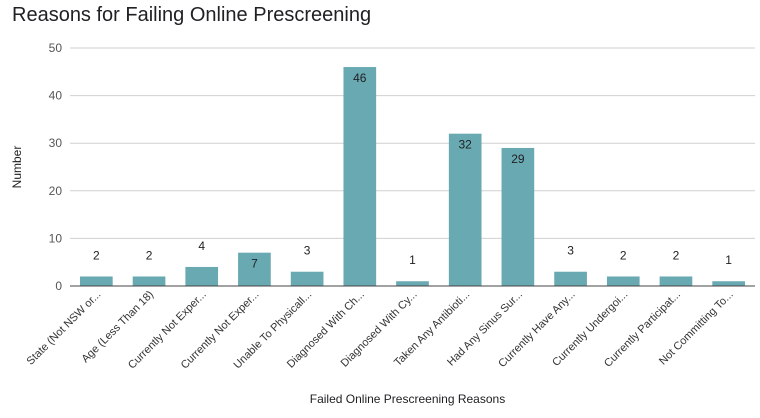 This screenshot has width=760, height=418. What do you see at coordinates (17, 167) in the screenshot?
I see `y-axis-title: Number` at bounding box center [17, 167].